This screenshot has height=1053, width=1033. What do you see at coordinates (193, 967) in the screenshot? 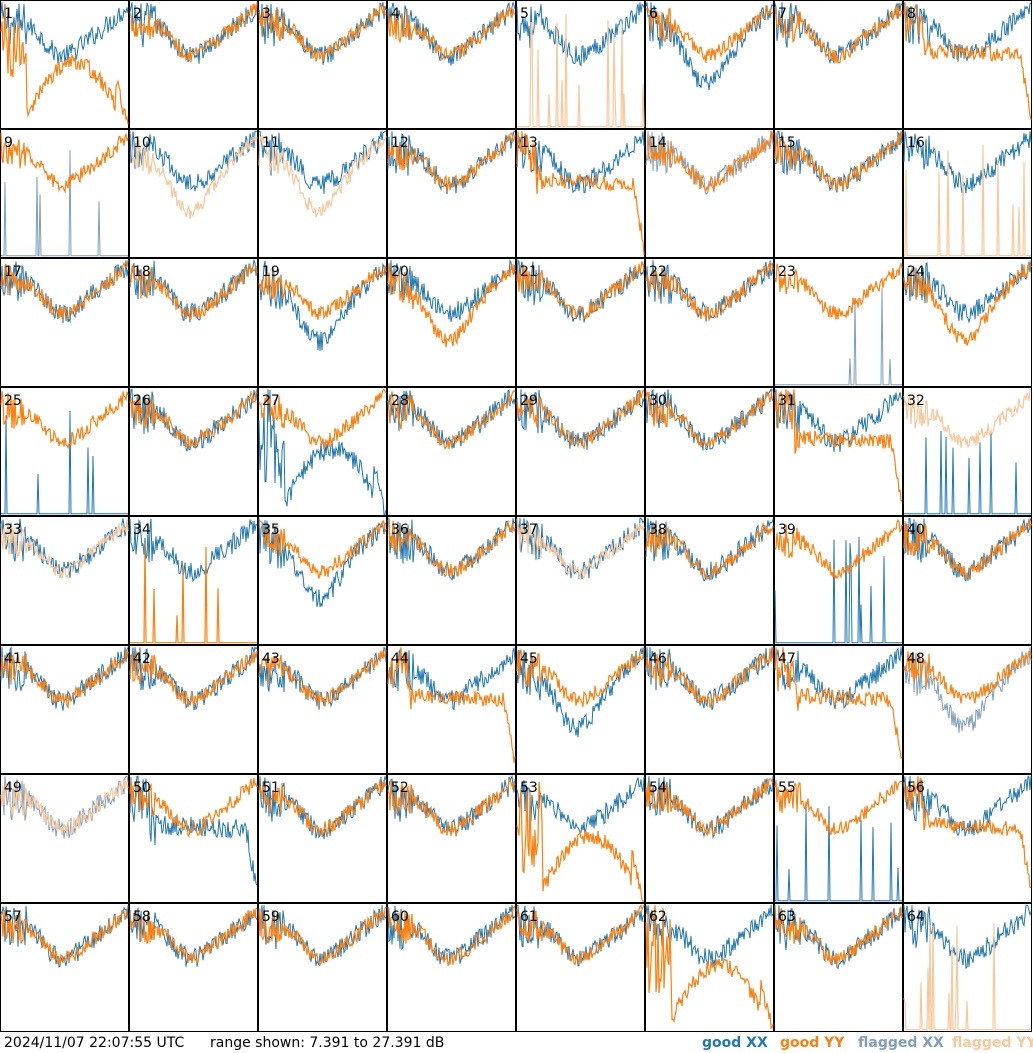
I see `antenna-panel-58: 58` at bounding box center [193, 967].